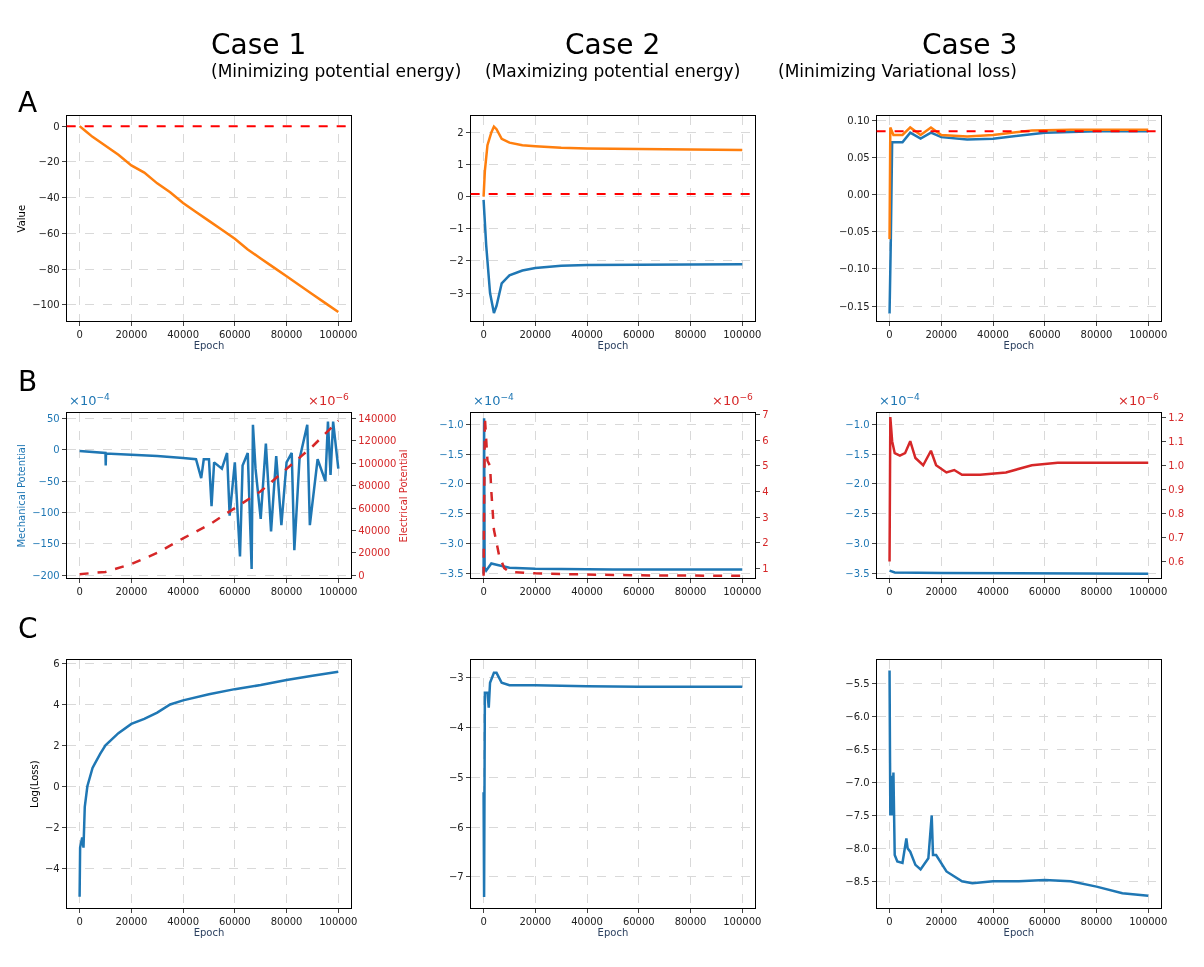  Describe the element at coordinates (857, 684) in the screenshot. I see `y-tick-label: −5.5` at that location.